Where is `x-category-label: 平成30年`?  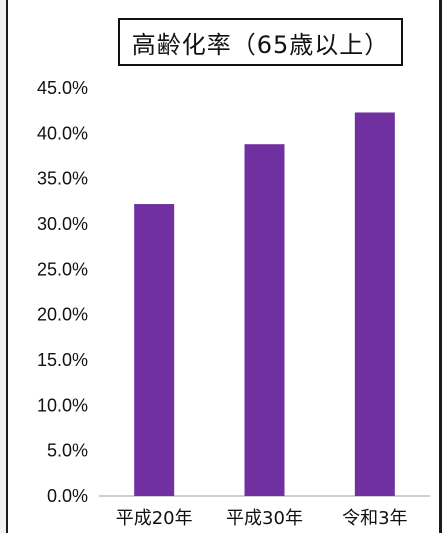
x-category-label: 平成30年 is located at coordinates (264, 518).